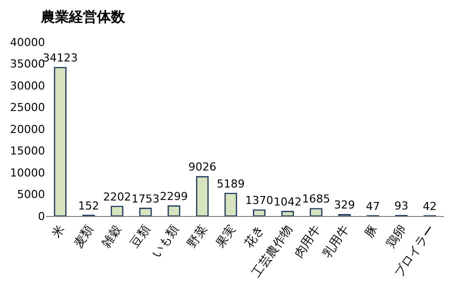 This screenshot has height=294, width=454. What do you see at coordinates (174, 196) in the screenshot?
I see `data-label: 2299` at bounding box center [174, 196].